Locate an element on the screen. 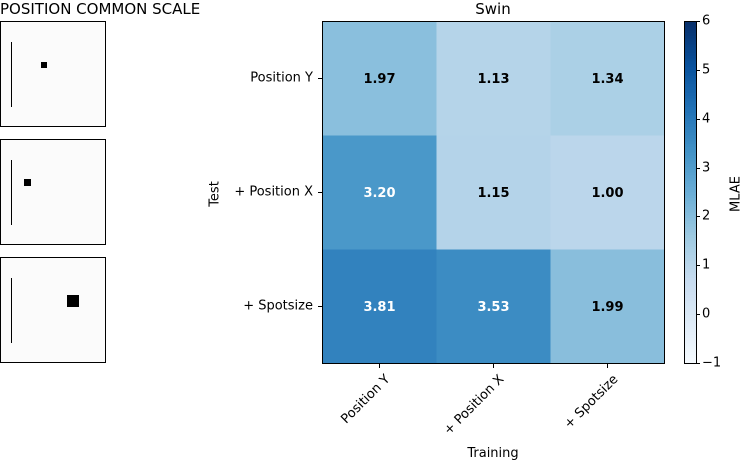 This screenshot has width=743, height=462. heatmap-cell-value: 3.20 is located at coordinates (379, 193).